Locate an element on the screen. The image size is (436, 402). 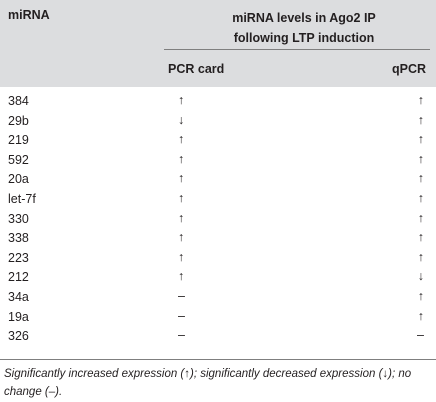
cell-mirna-id: 20a is located at coordinates (18, 179).